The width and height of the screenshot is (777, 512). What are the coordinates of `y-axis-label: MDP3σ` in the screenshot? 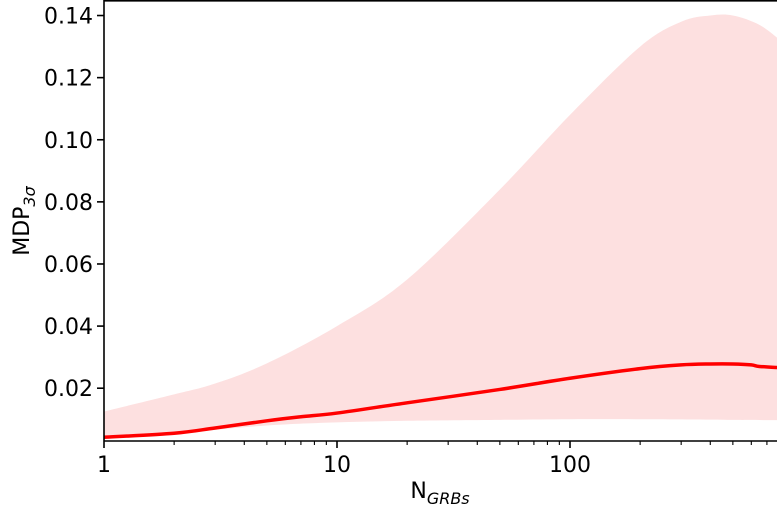 It's located at (24, 220).